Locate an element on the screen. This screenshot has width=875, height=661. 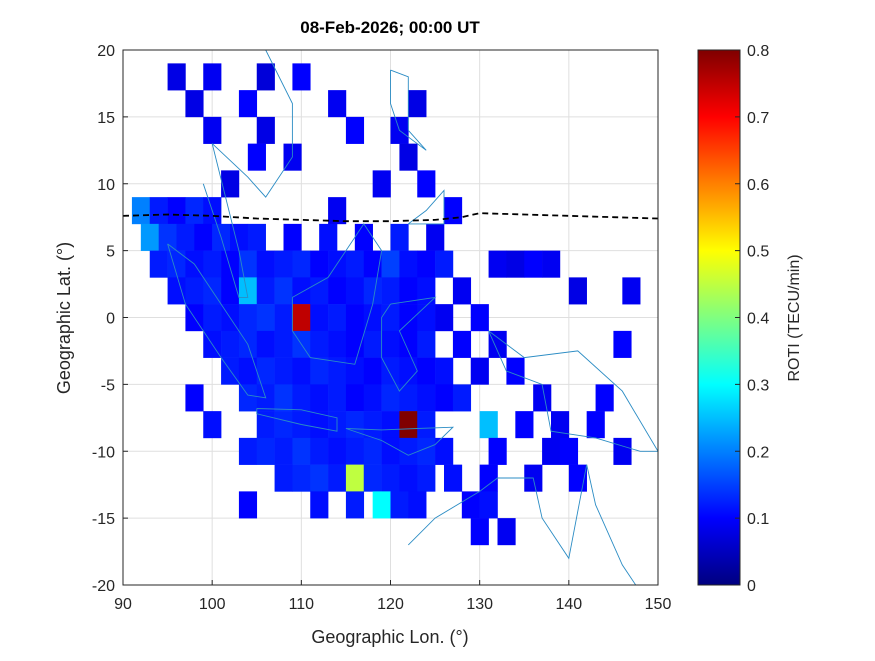
y-tick-label: -10 is located at coordinates (103, 452).